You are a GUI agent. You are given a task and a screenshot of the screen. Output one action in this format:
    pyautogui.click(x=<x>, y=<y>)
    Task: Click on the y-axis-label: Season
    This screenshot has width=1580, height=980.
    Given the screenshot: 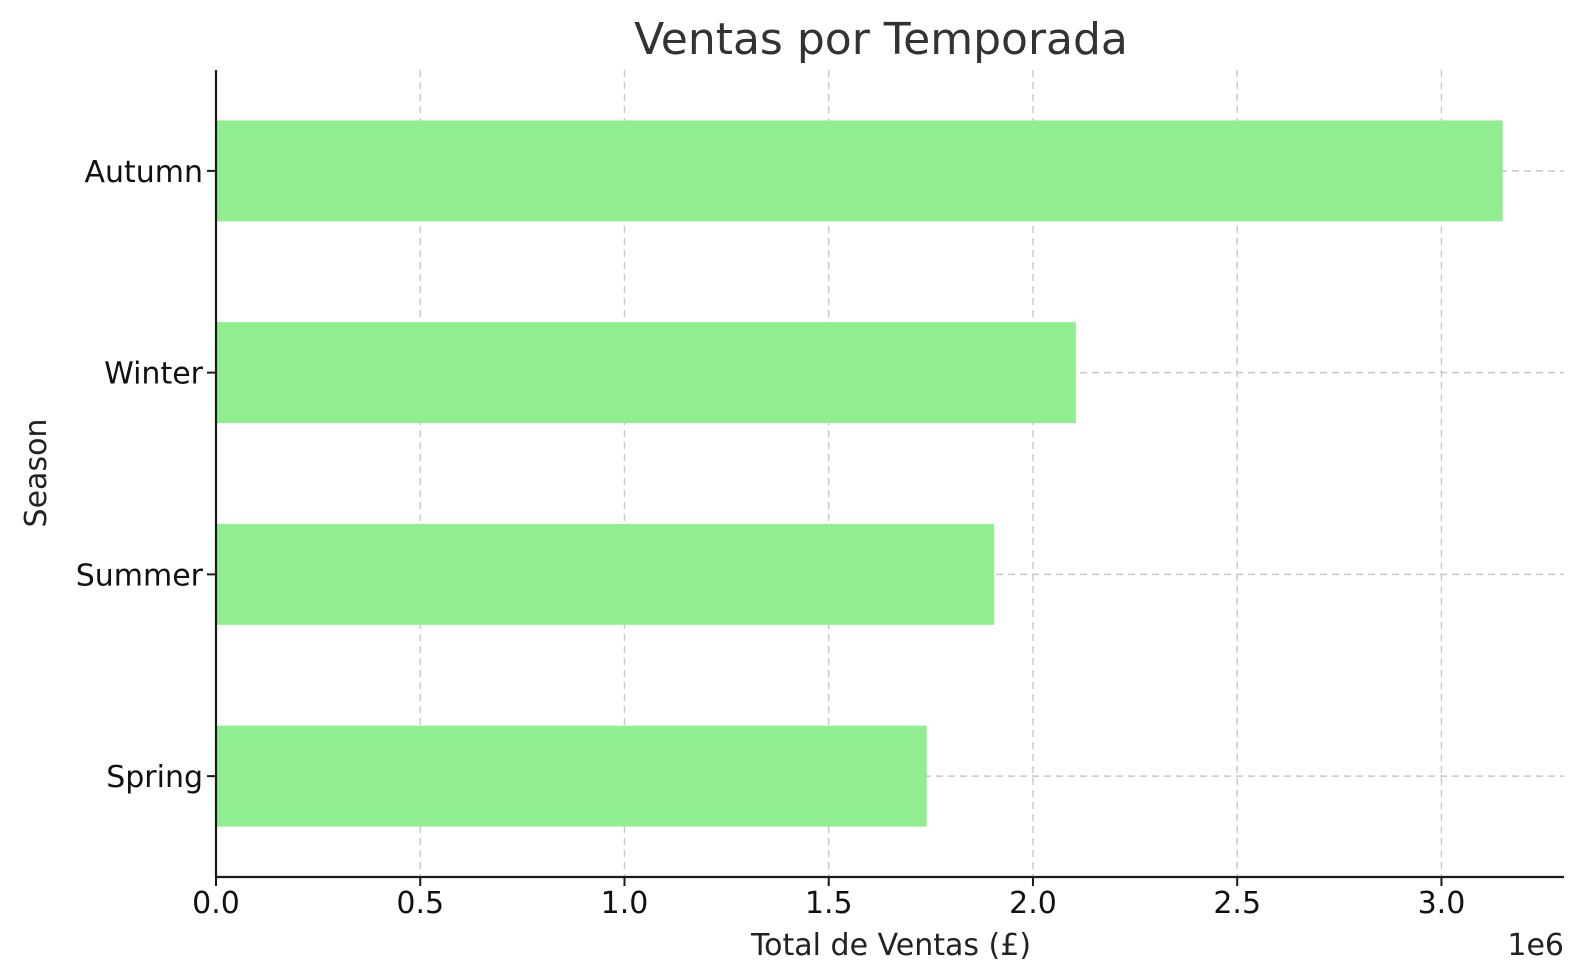 What is the action you would take?
    pyautogui.click(x=36, y=473)
    